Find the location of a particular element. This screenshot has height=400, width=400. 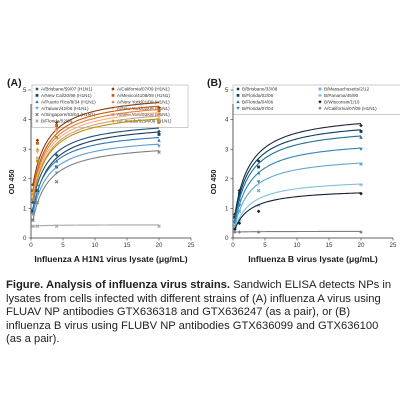

legend-label: A/California/07/09 (H1N1) is located at coordinates (350, 108).